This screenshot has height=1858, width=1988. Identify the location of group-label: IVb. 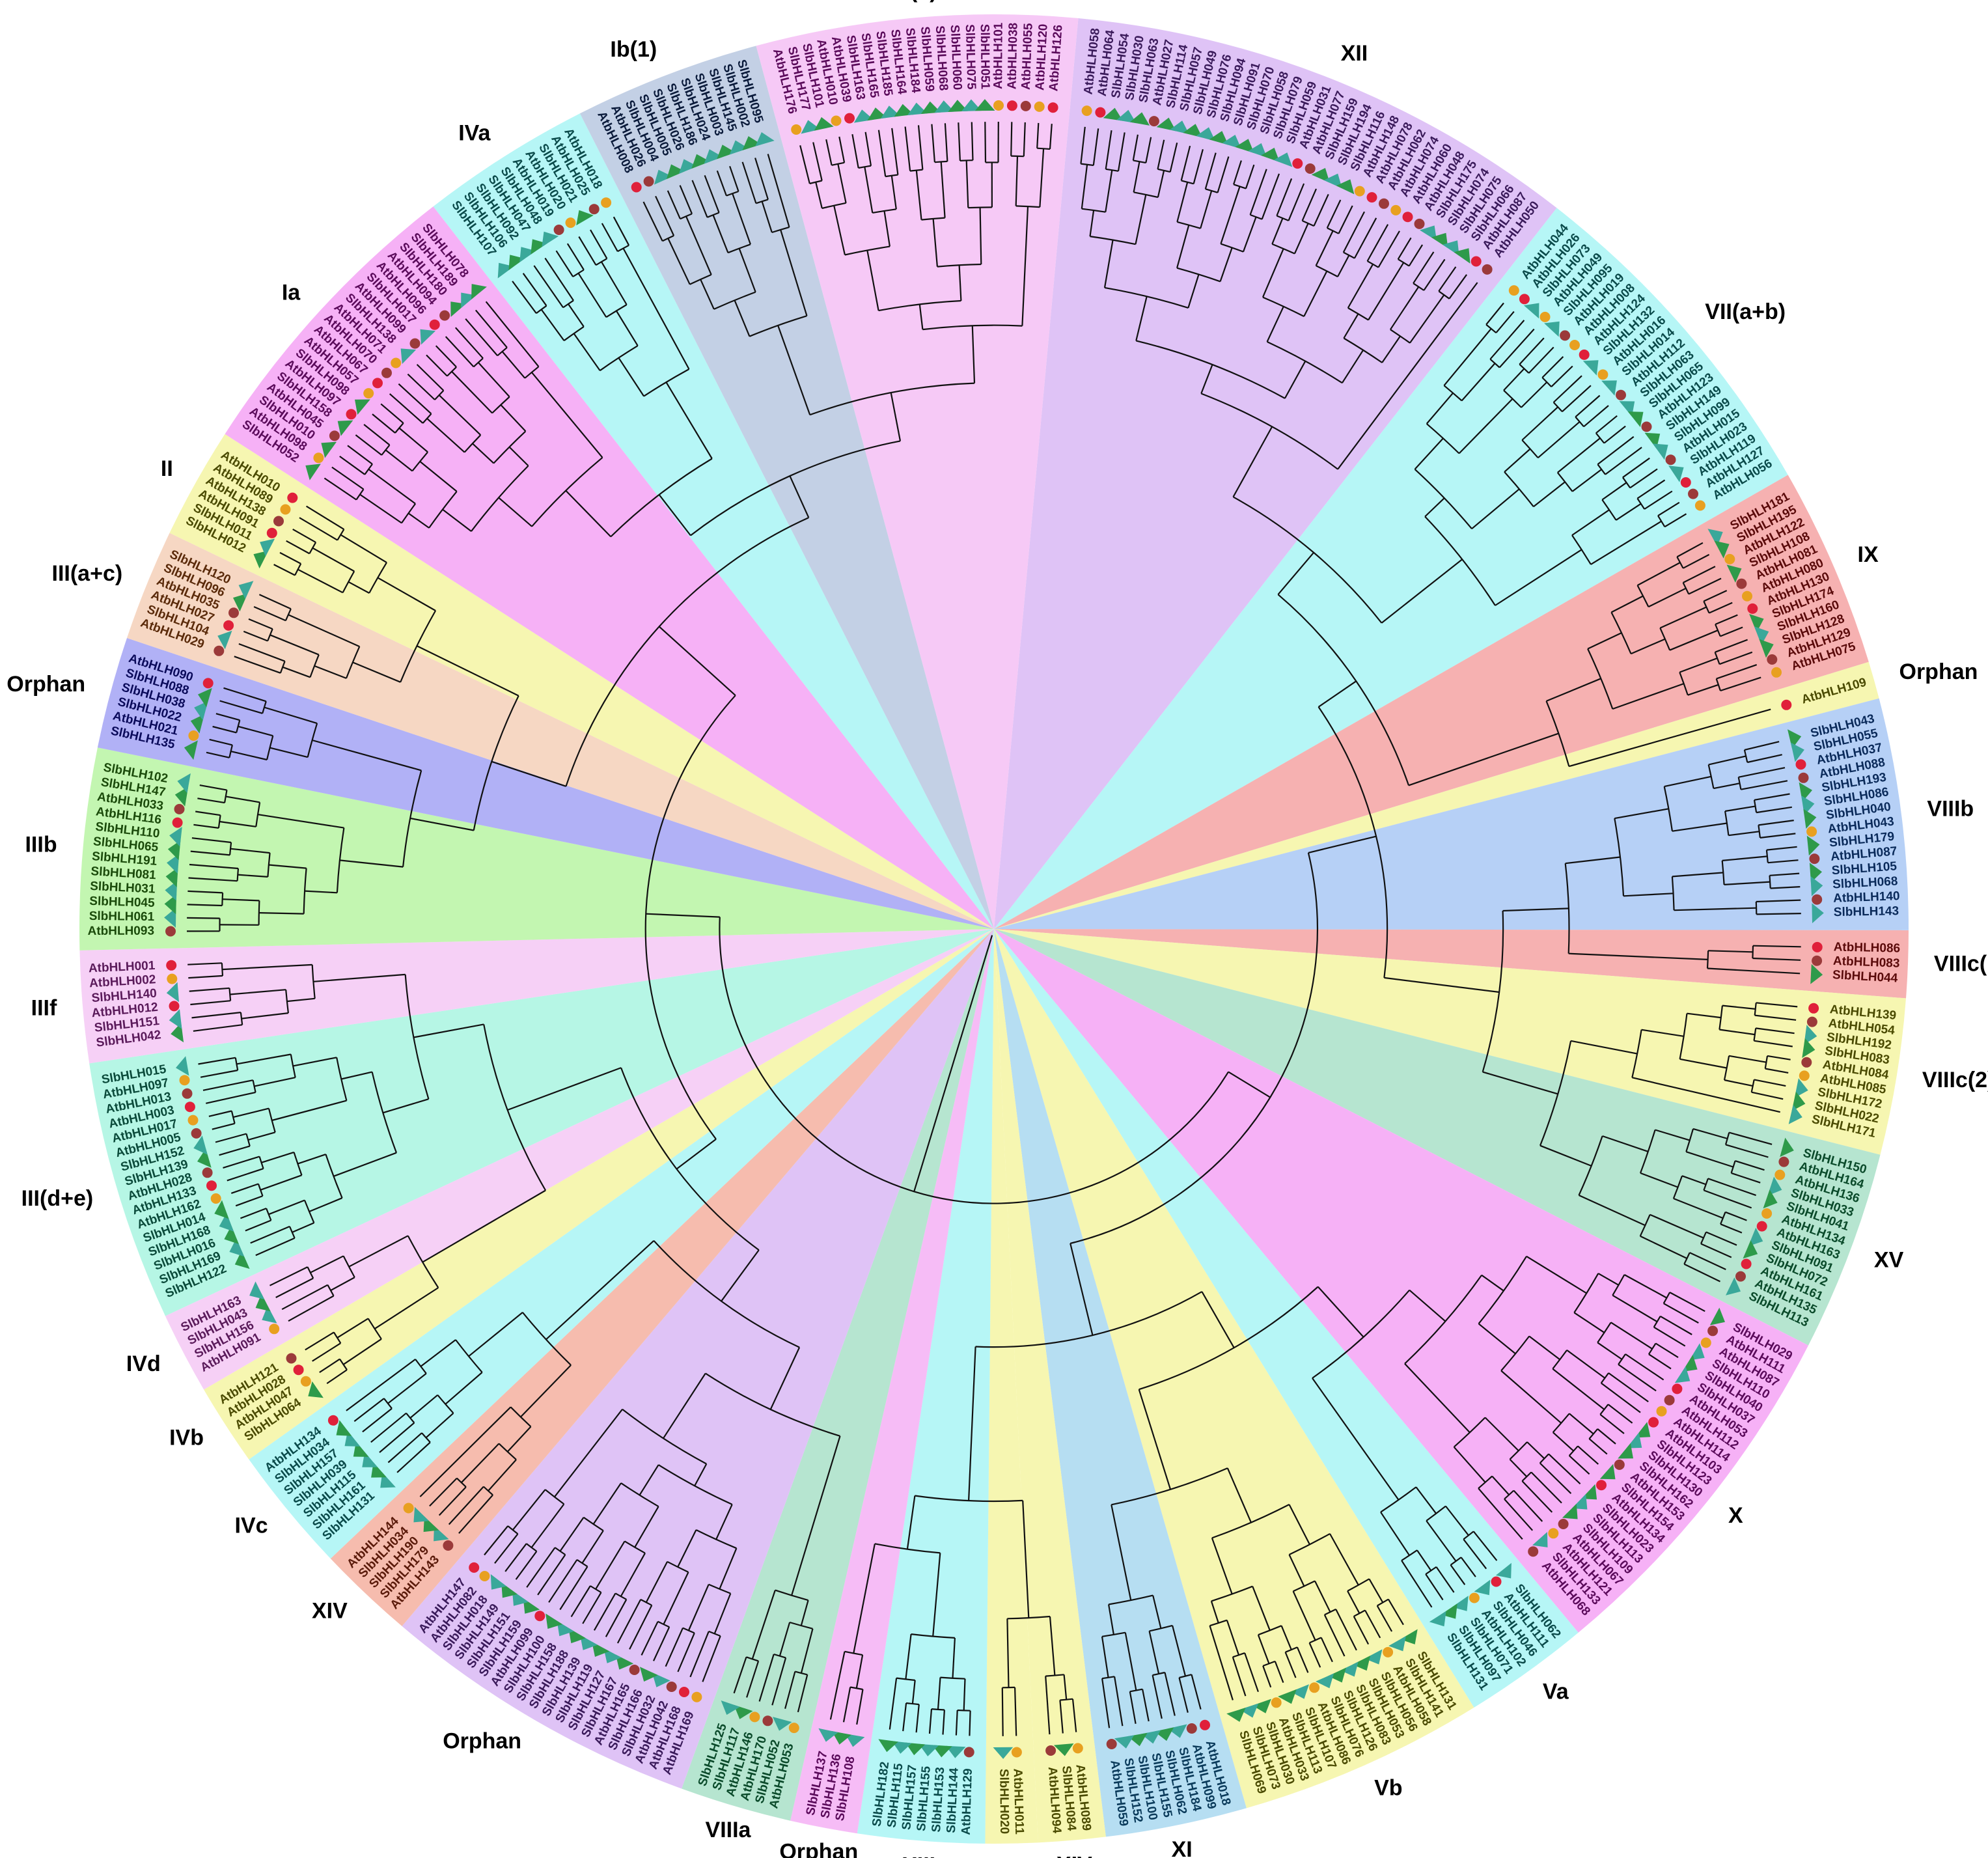
(1012, 1857).